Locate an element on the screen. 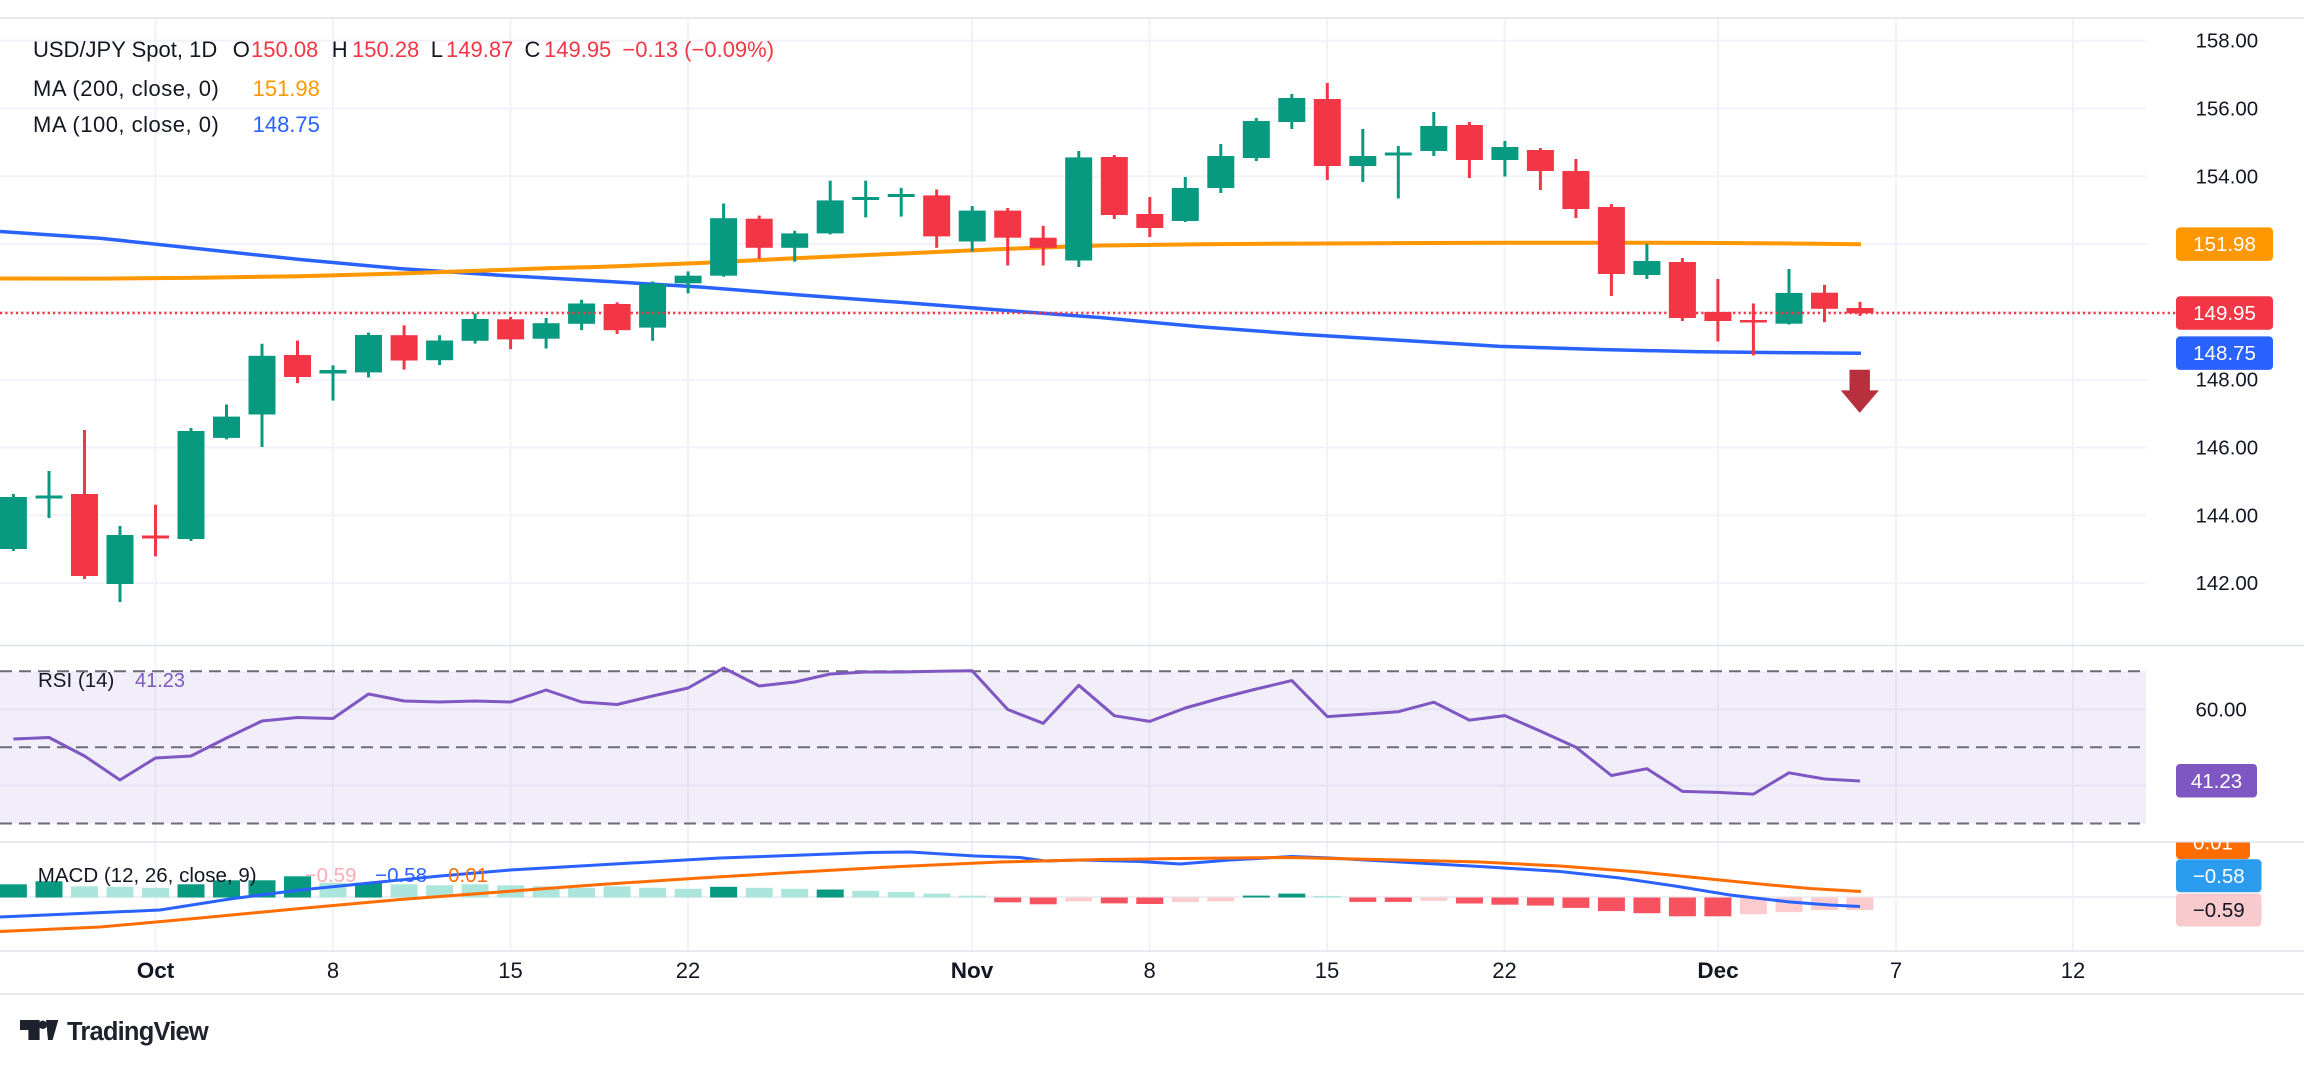 The width and height of the screenshot is (2304, 1066). svg-text: 158.00 is located at coordinates (2227, 41).